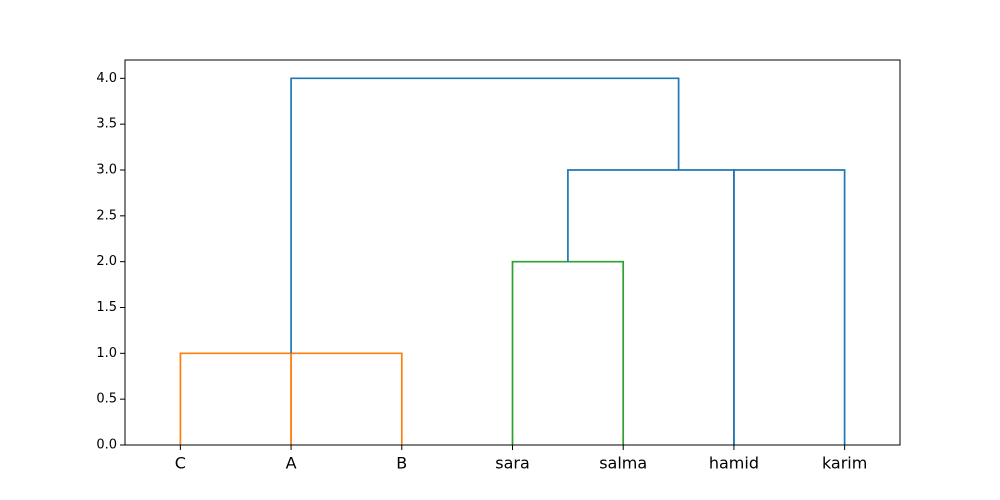 The width and height of the screenshot is (1000, 500). What do you see at coordinates (106, 307) in the screenshot?
I see `y-tick-label: 1.5` at bounding box center [106, 307].